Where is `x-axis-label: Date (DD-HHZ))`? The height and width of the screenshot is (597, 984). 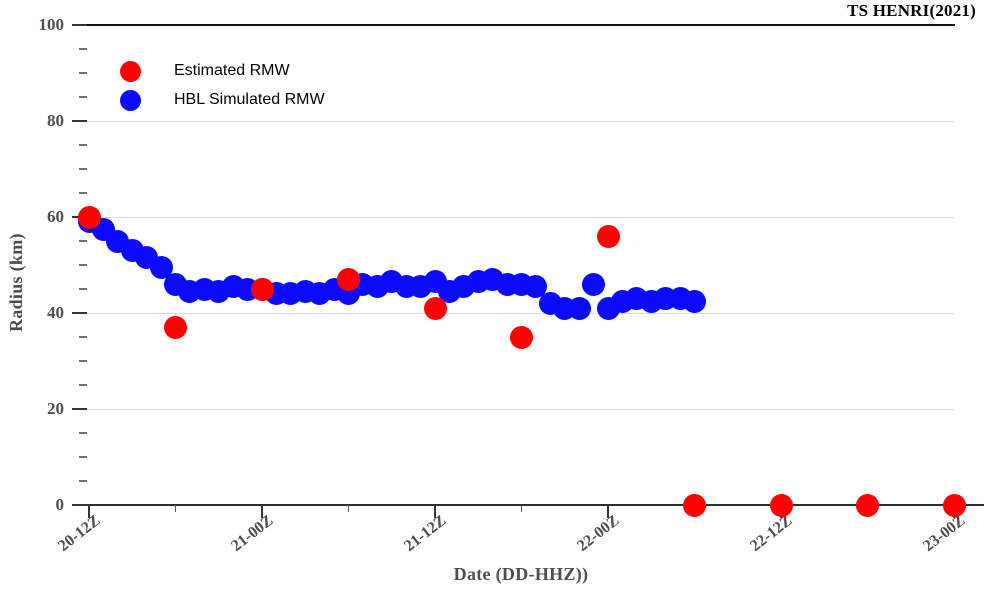 x-axis-label: Date (DD-HHZ)) is located at coordinates (521, 574).